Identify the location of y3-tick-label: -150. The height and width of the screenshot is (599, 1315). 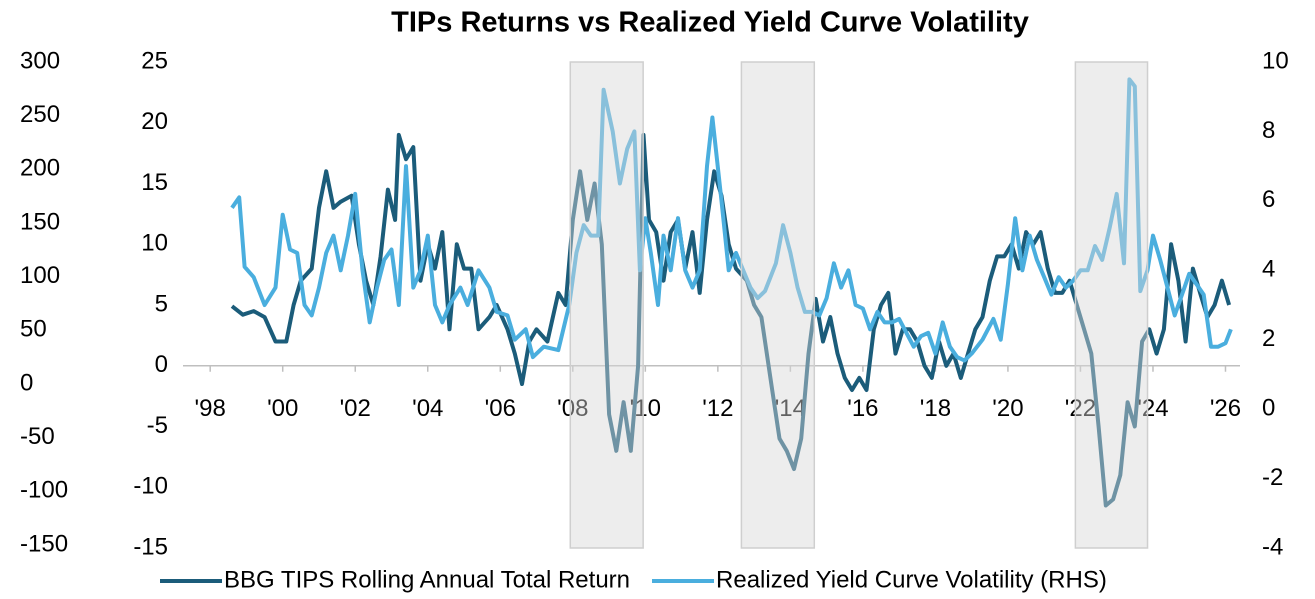
(44, 543).